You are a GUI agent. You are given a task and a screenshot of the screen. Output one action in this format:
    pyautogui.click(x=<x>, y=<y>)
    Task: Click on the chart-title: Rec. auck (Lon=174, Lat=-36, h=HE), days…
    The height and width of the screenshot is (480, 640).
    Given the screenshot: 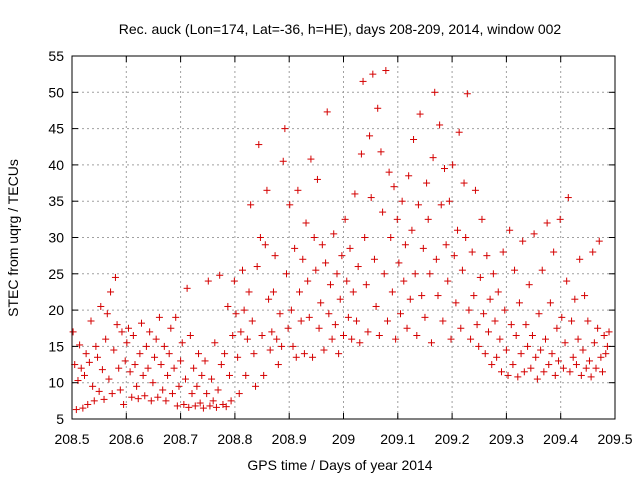 What is the action you would take?
    pyautogui.click(x=340, y=29)
    